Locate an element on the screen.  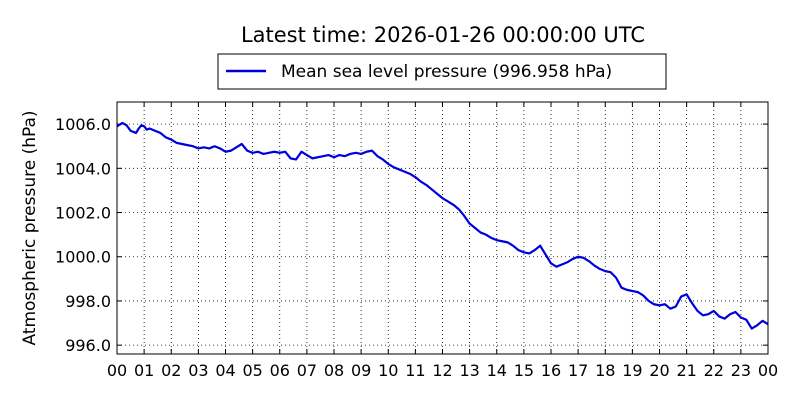
y-axis-label: Atmospheric pressure (hPa) is located at coordinates (30, 227).